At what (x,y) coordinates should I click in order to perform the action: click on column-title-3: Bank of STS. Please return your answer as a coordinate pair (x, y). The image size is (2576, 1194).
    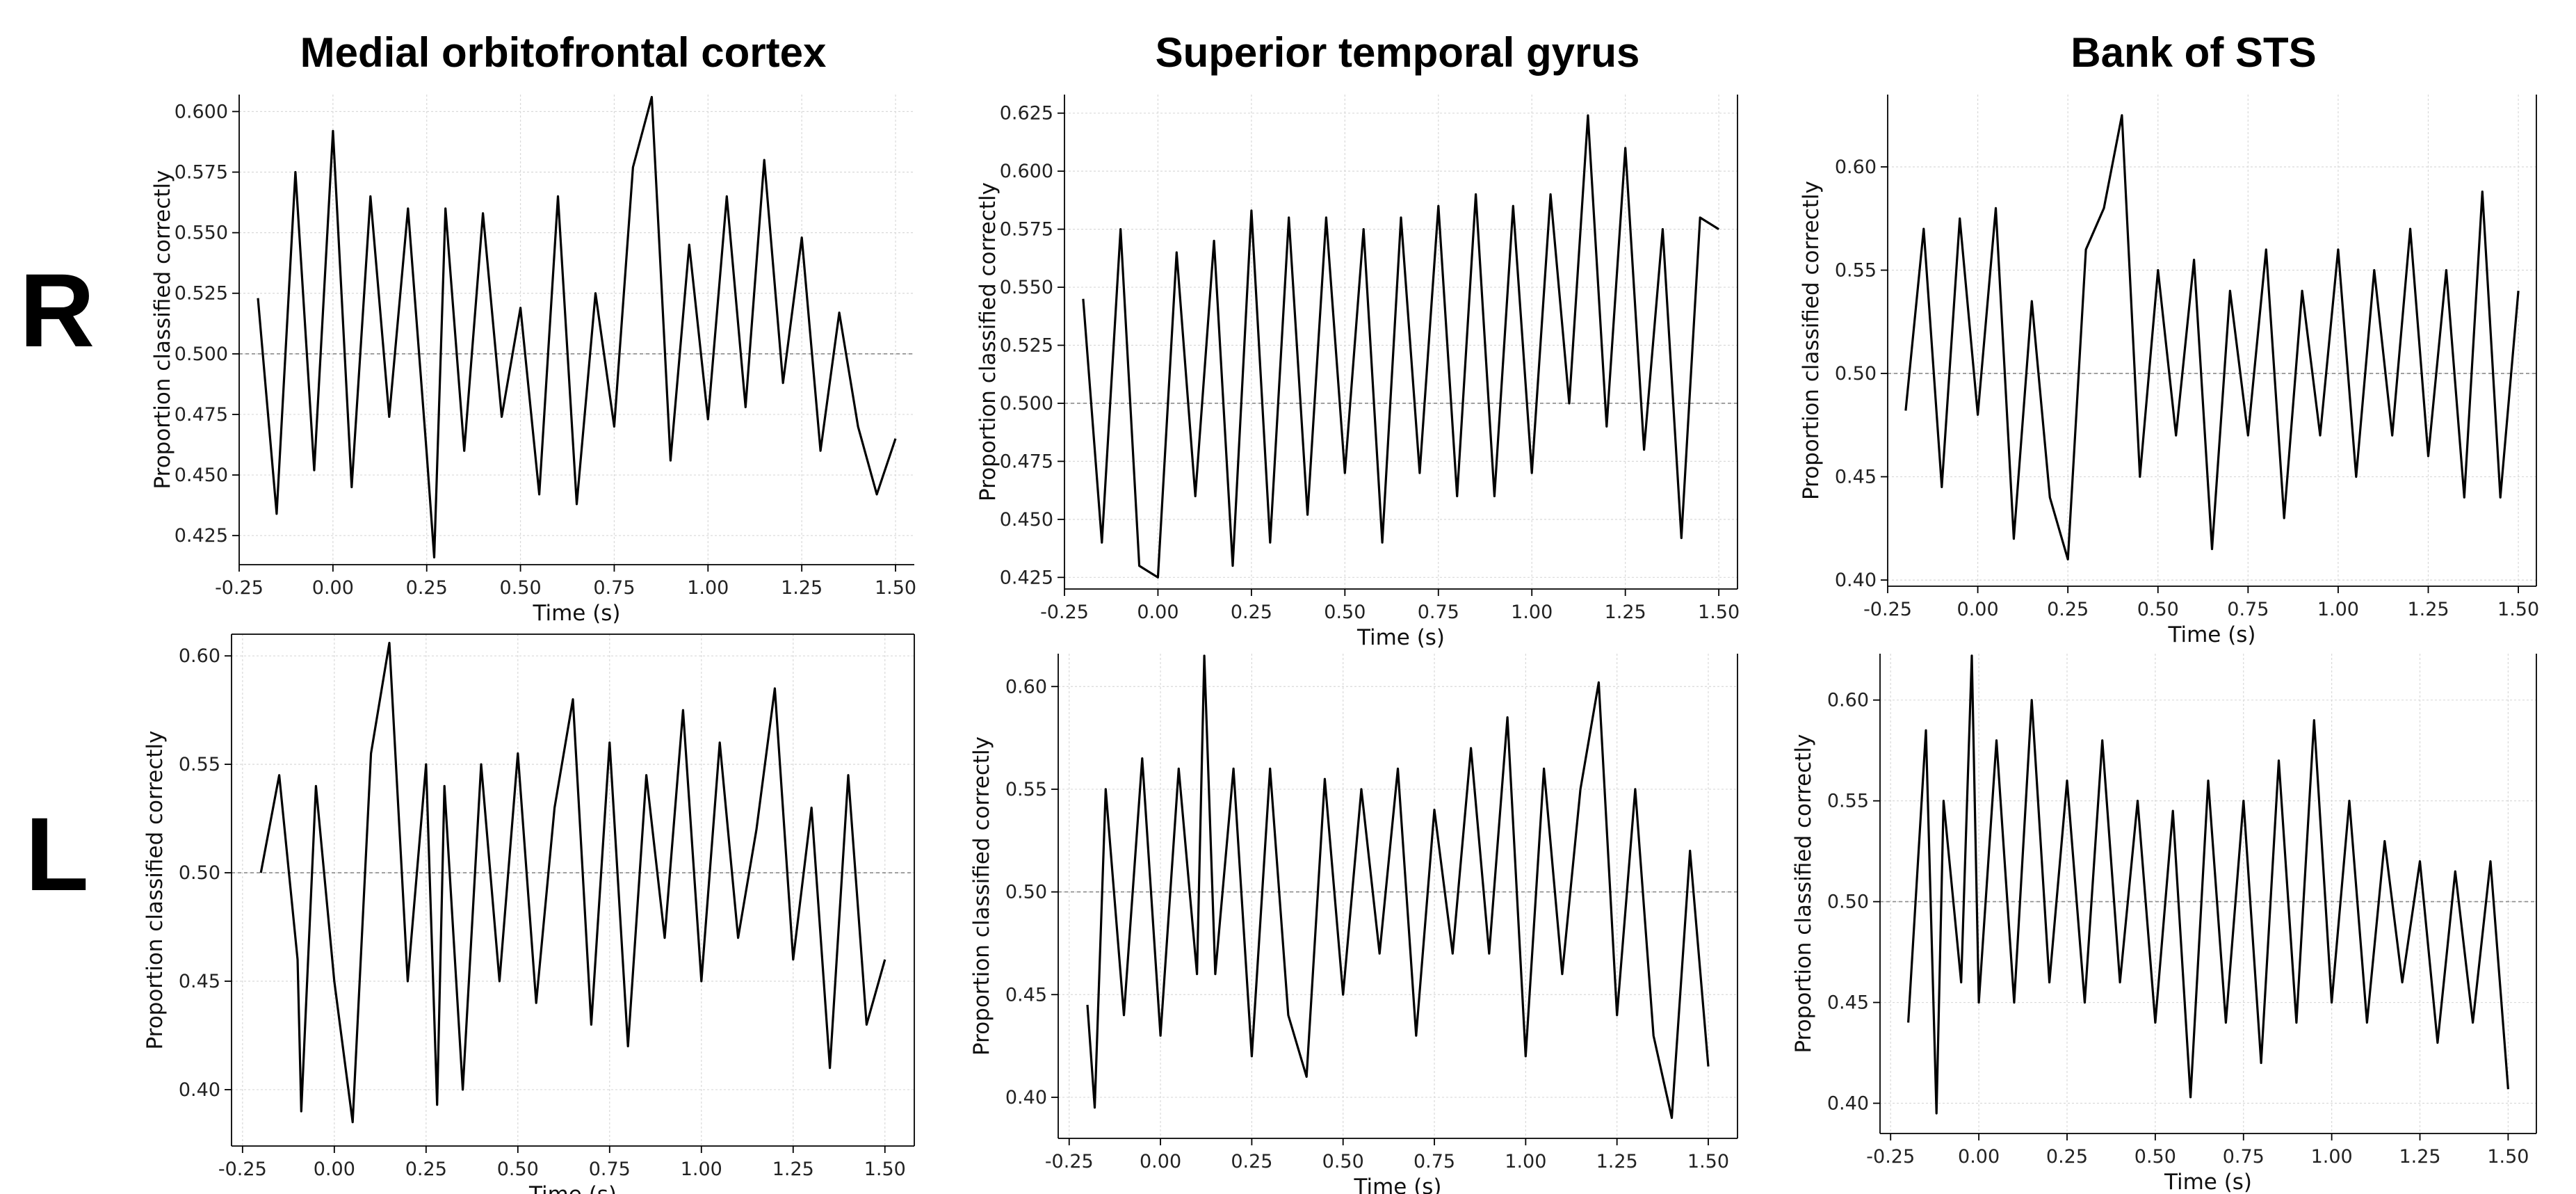
    Looking at the image, I should click on (2193, 52).